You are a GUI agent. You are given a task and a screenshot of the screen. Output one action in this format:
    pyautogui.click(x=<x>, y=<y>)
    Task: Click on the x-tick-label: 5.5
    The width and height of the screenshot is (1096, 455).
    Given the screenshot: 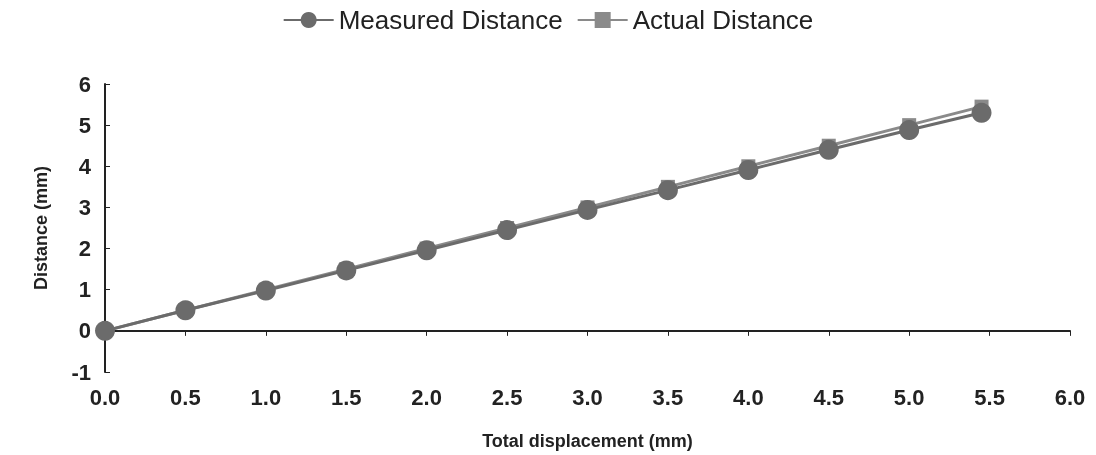 What is the action you would take?
    pyautogui.click(x=989, y=397)
    